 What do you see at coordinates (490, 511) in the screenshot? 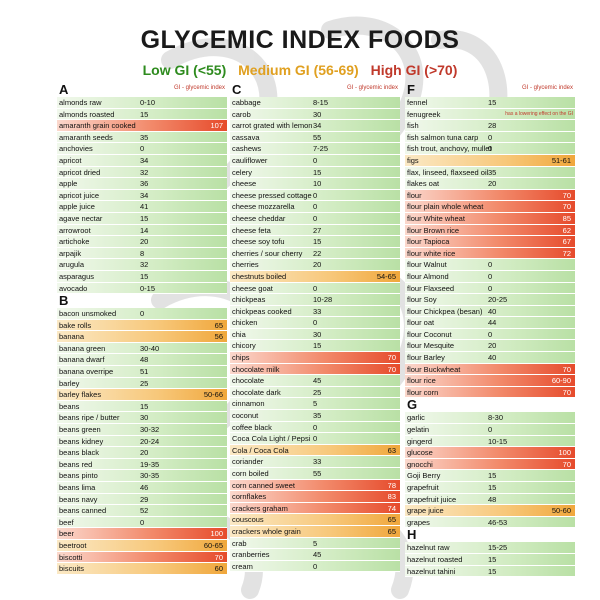
I see `food-row: grape juice 50-60` at bounding box center [490, 511].